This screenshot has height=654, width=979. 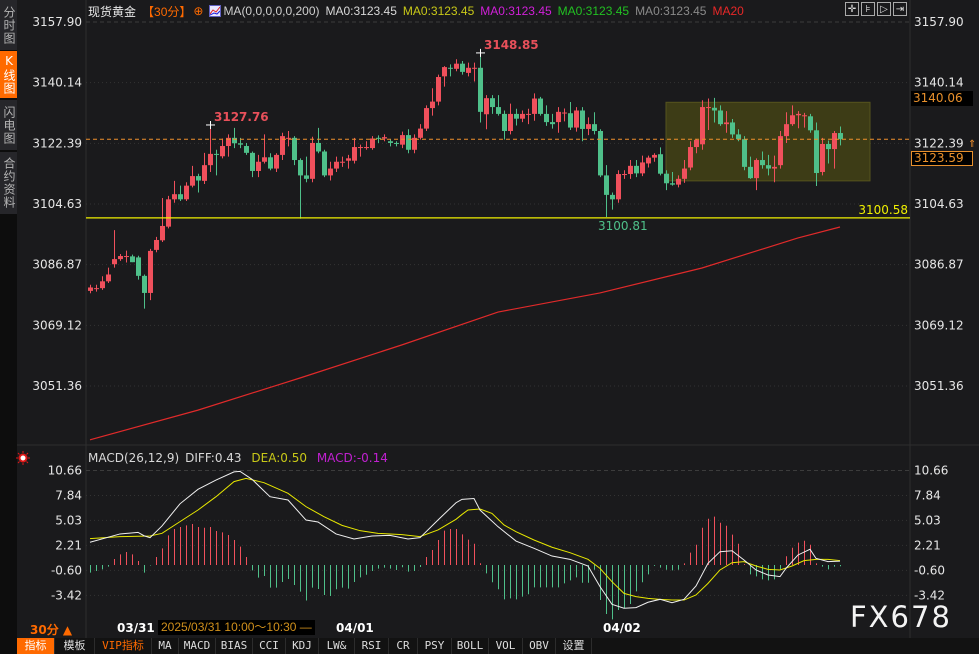 What do you see at coordinates (57, 386) in the screenshot?
I see `price-axis-label-left: 3051.36` at bounding box center [57, 386].